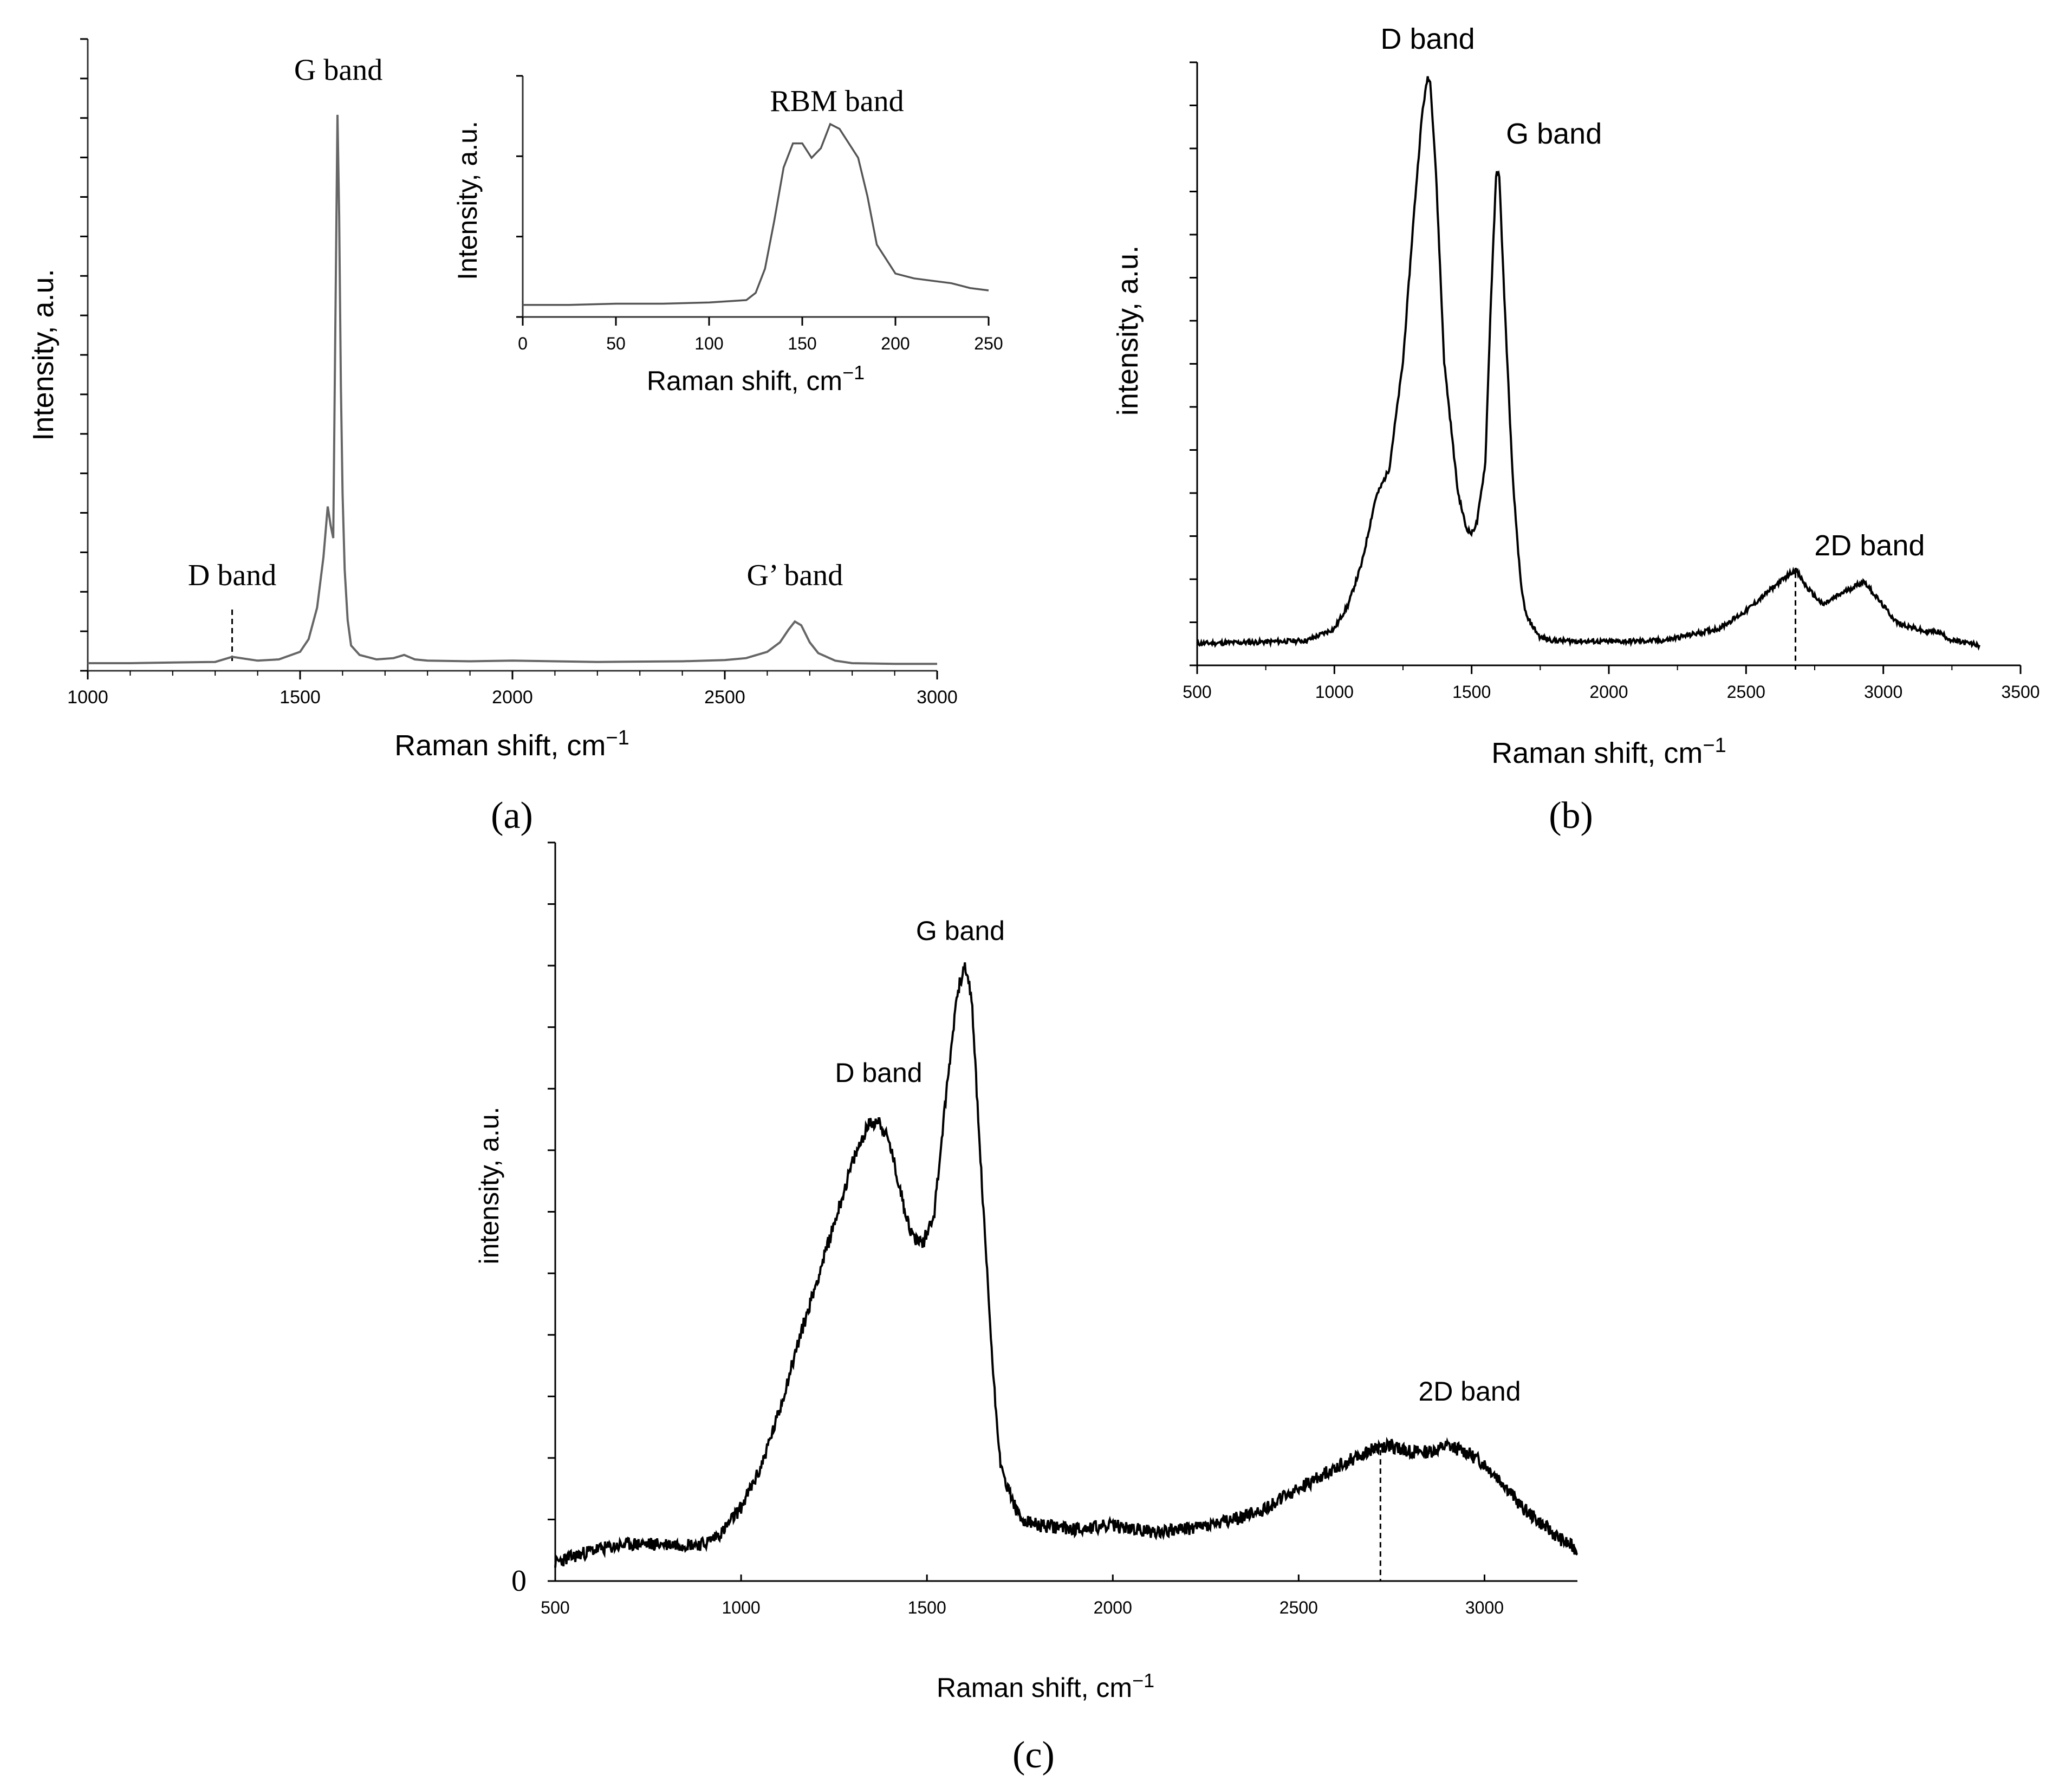 The width and height of the screenshot is (2072, 1788). I want to click on panel-b-axes: 500 1000 1500 2000 2500 3000 3500, so click(1611, 381).